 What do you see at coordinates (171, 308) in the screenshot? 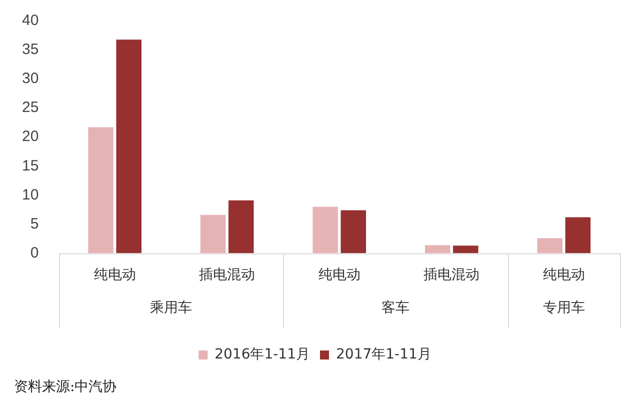
I see `text: 乘用车` at bounding box center [171, 308].